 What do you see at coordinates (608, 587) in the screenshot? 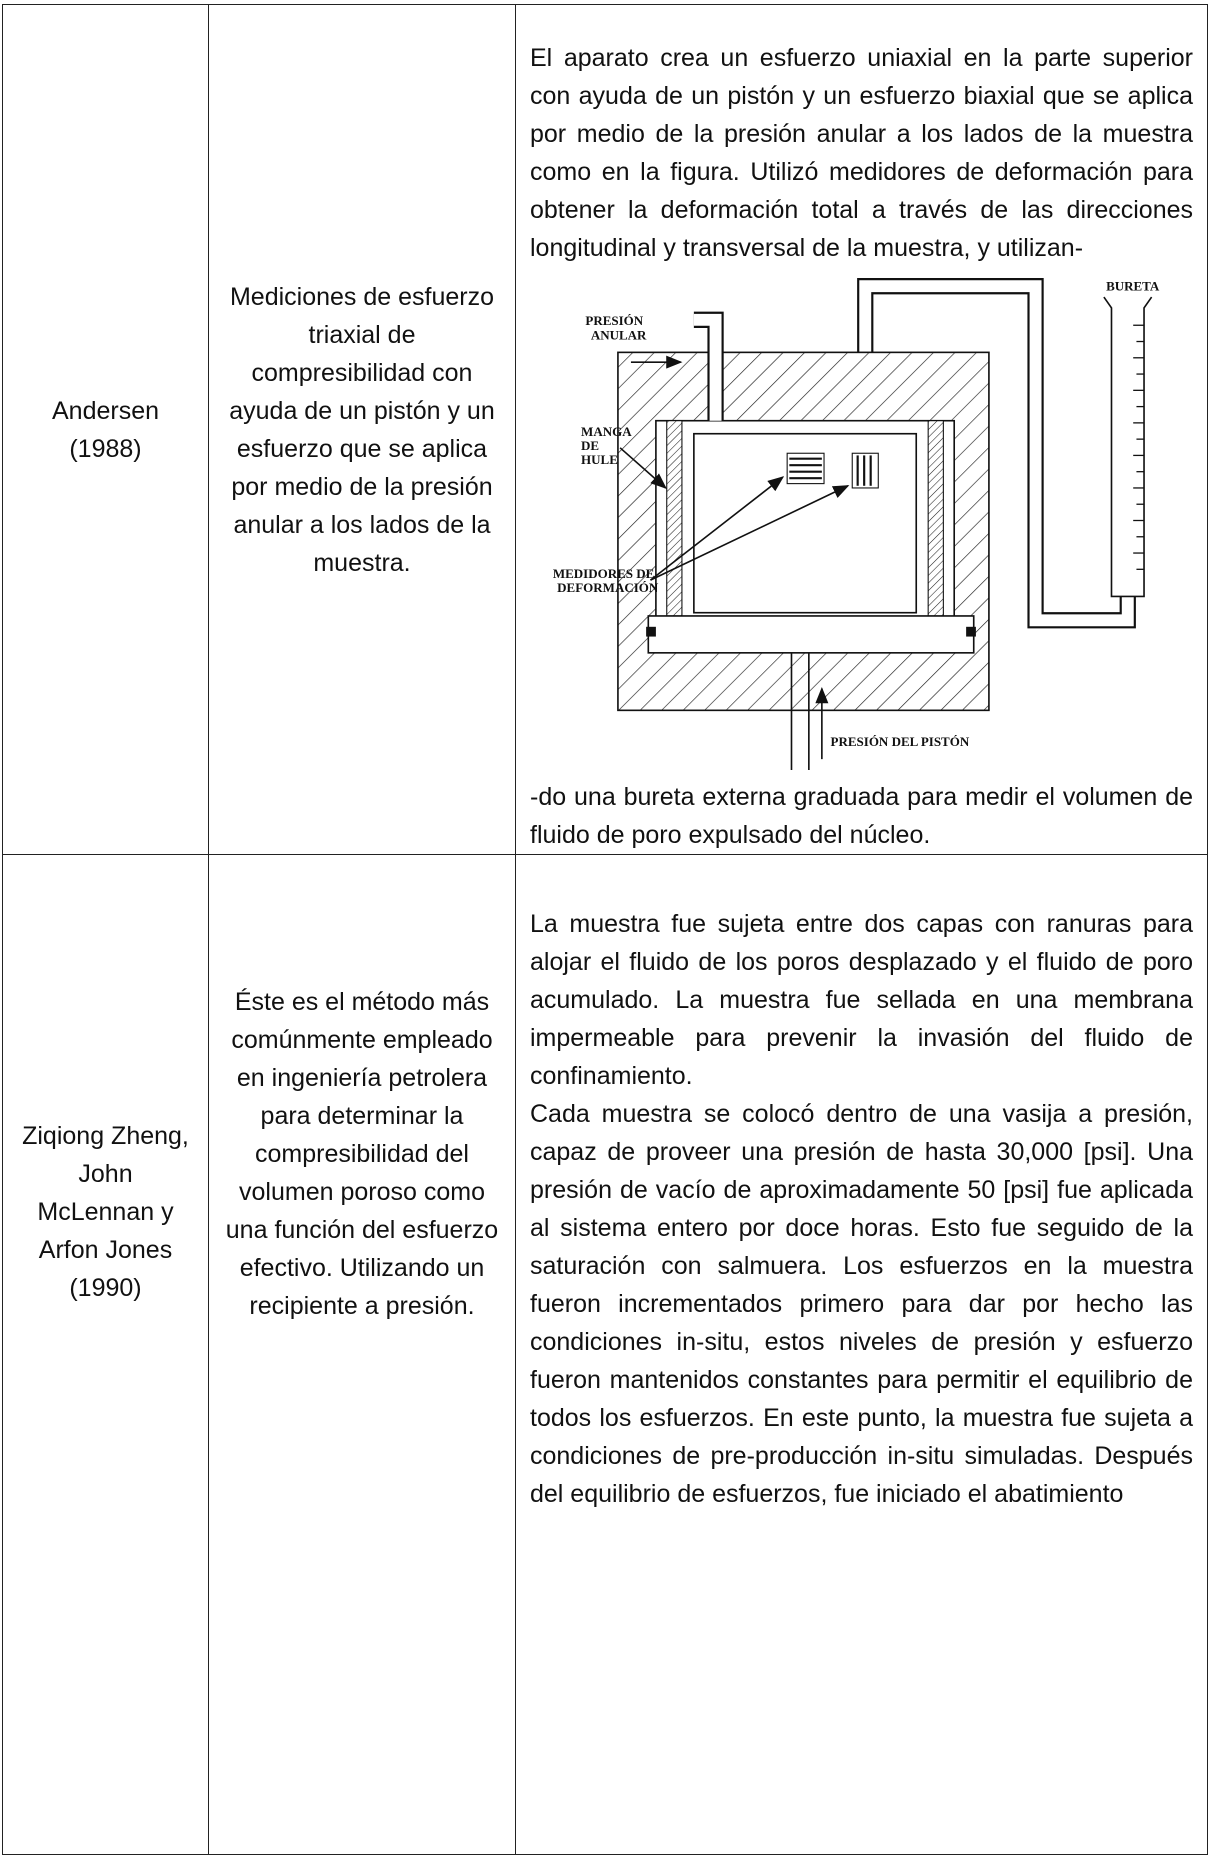
I see `figure-label: DEFORMACIÓN` at bounding box center [608, 587].